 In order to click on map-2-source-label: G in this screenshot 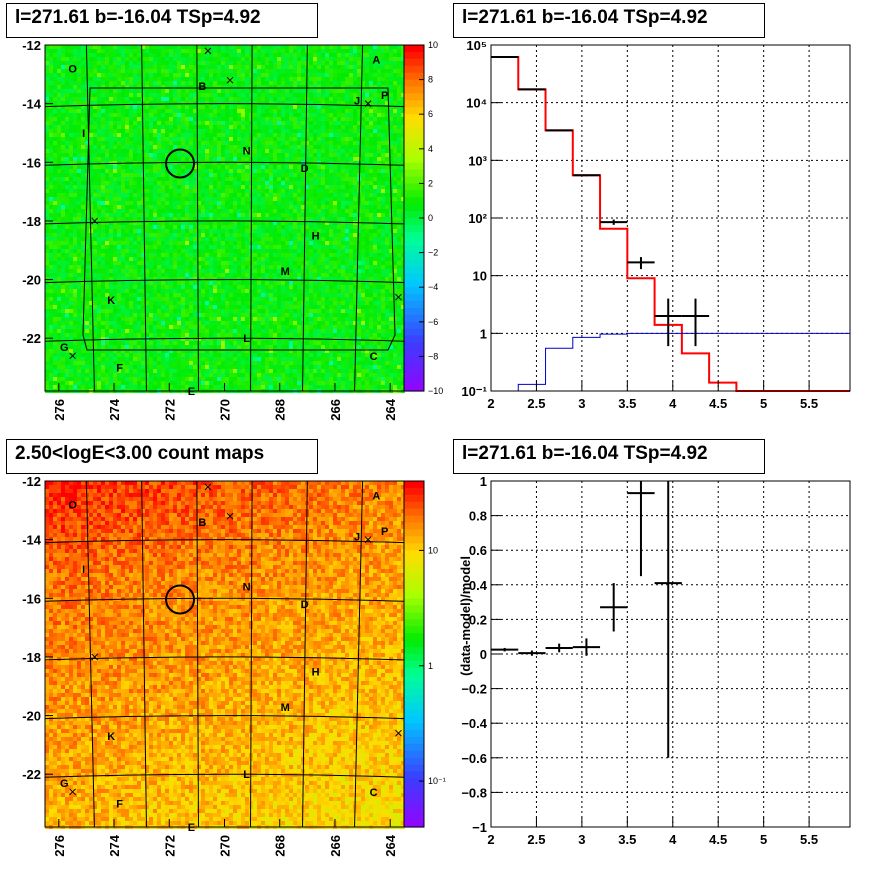, I will do `click(64, 784)`.